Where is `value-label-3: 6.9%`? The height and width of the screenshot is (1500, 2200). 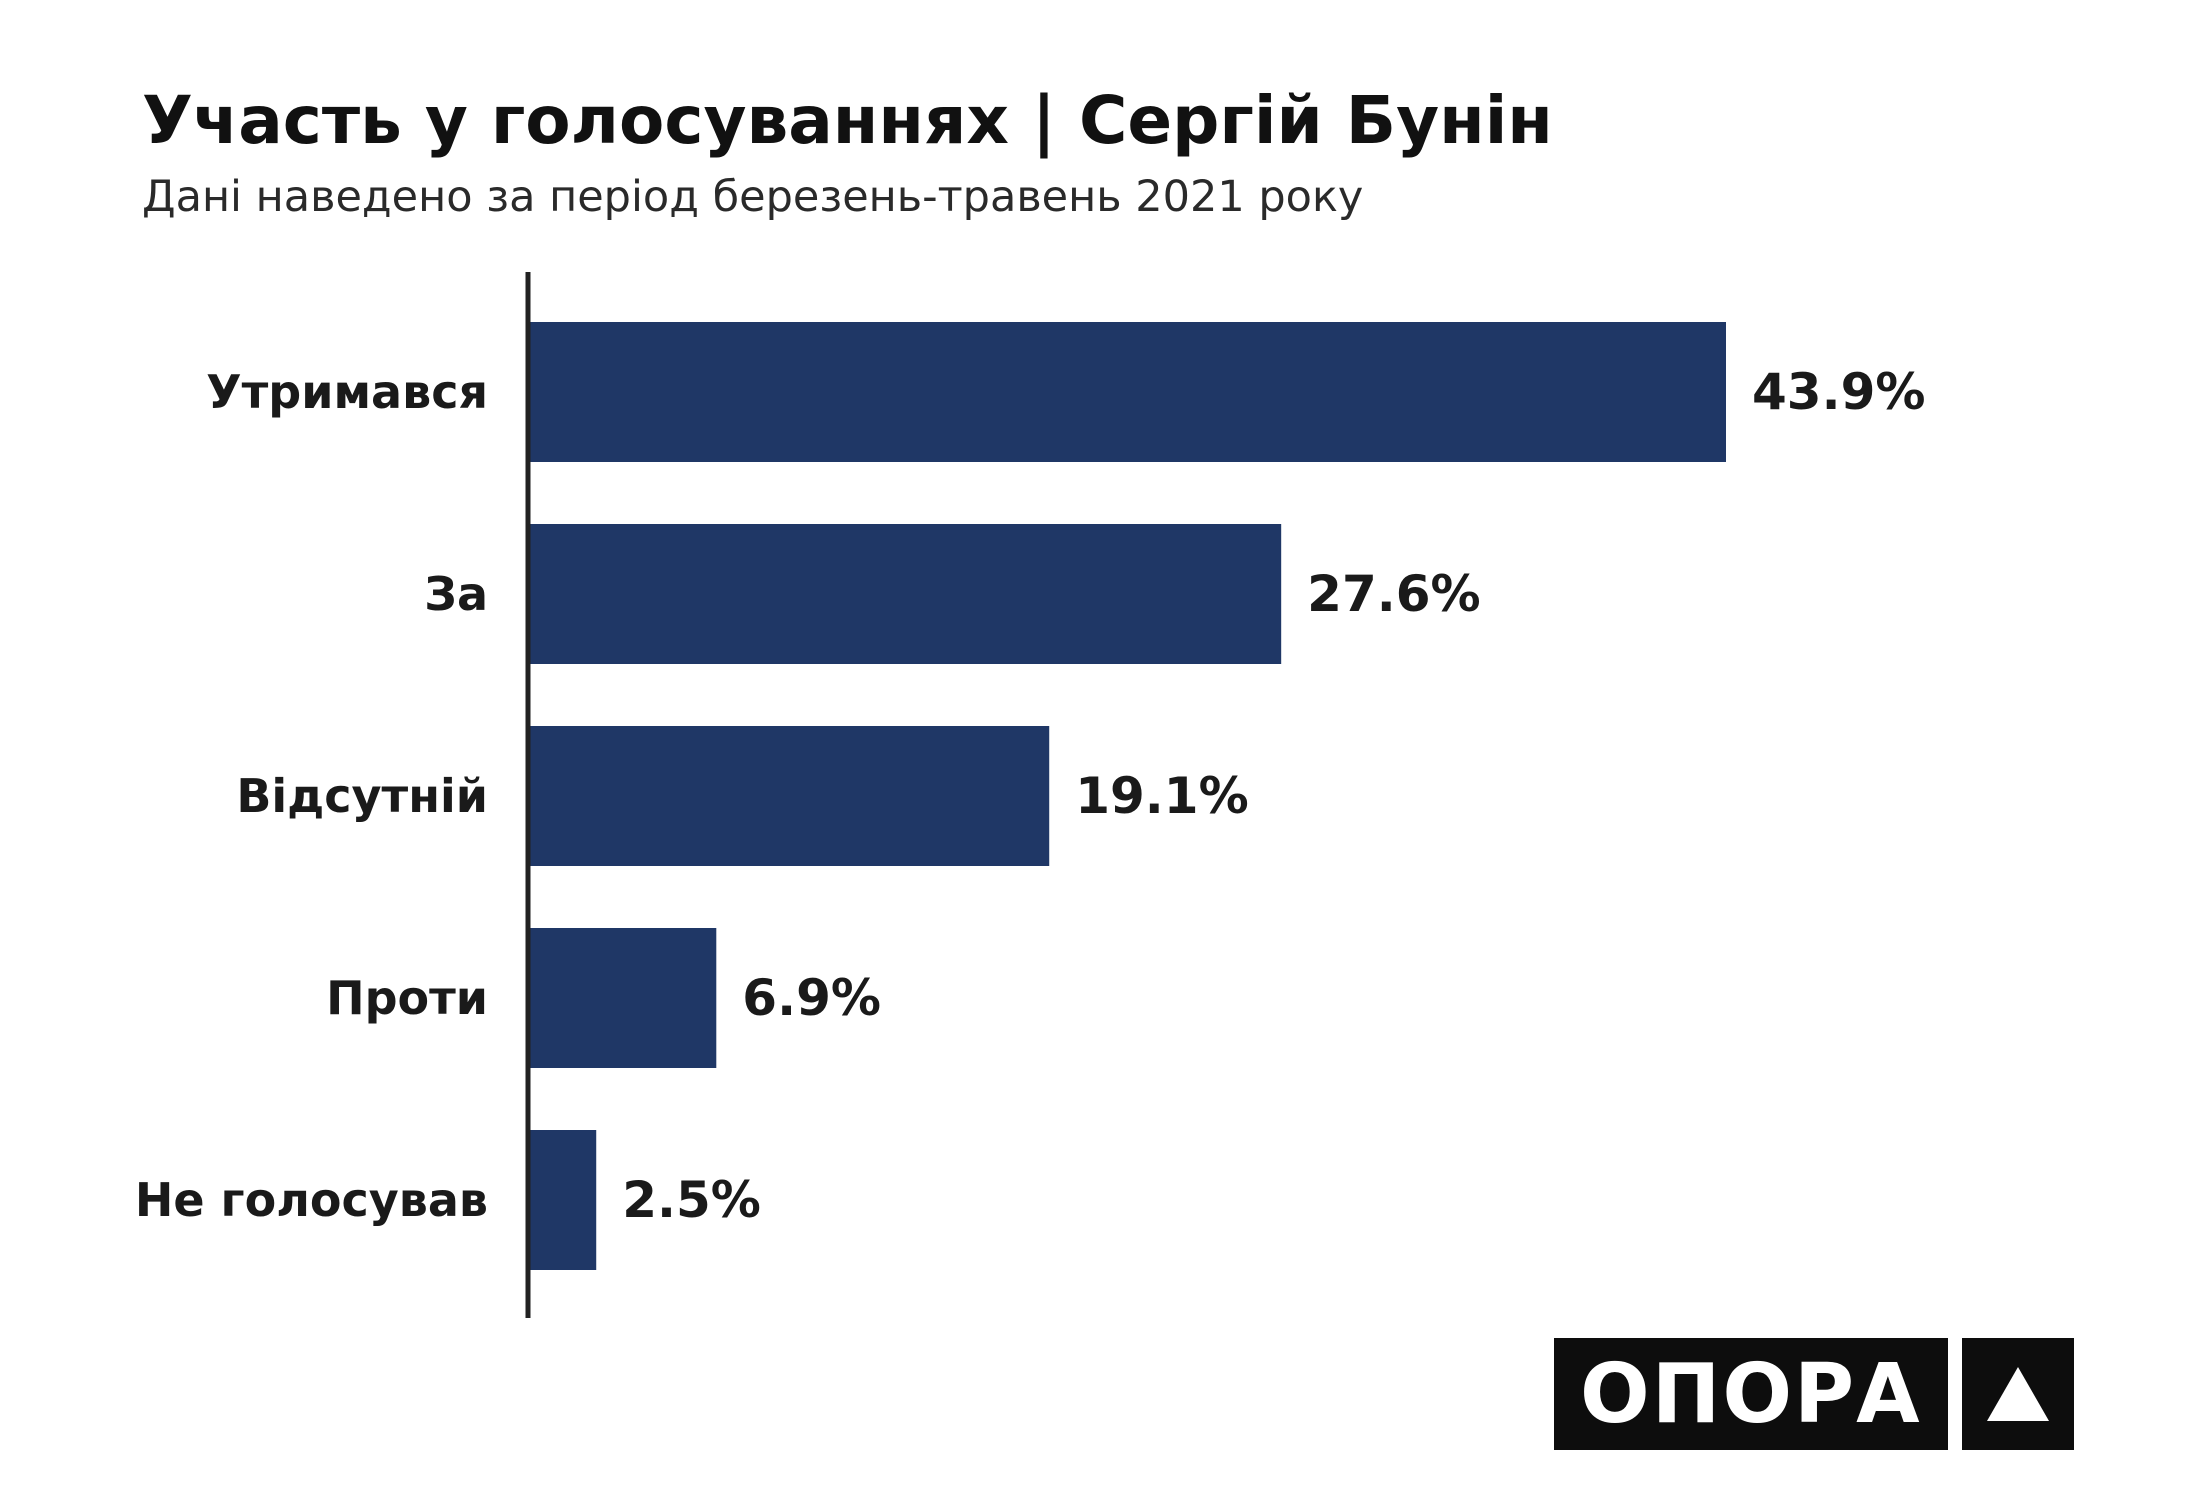
value-label-3: 6.9% is located at coordinates (811, 998).